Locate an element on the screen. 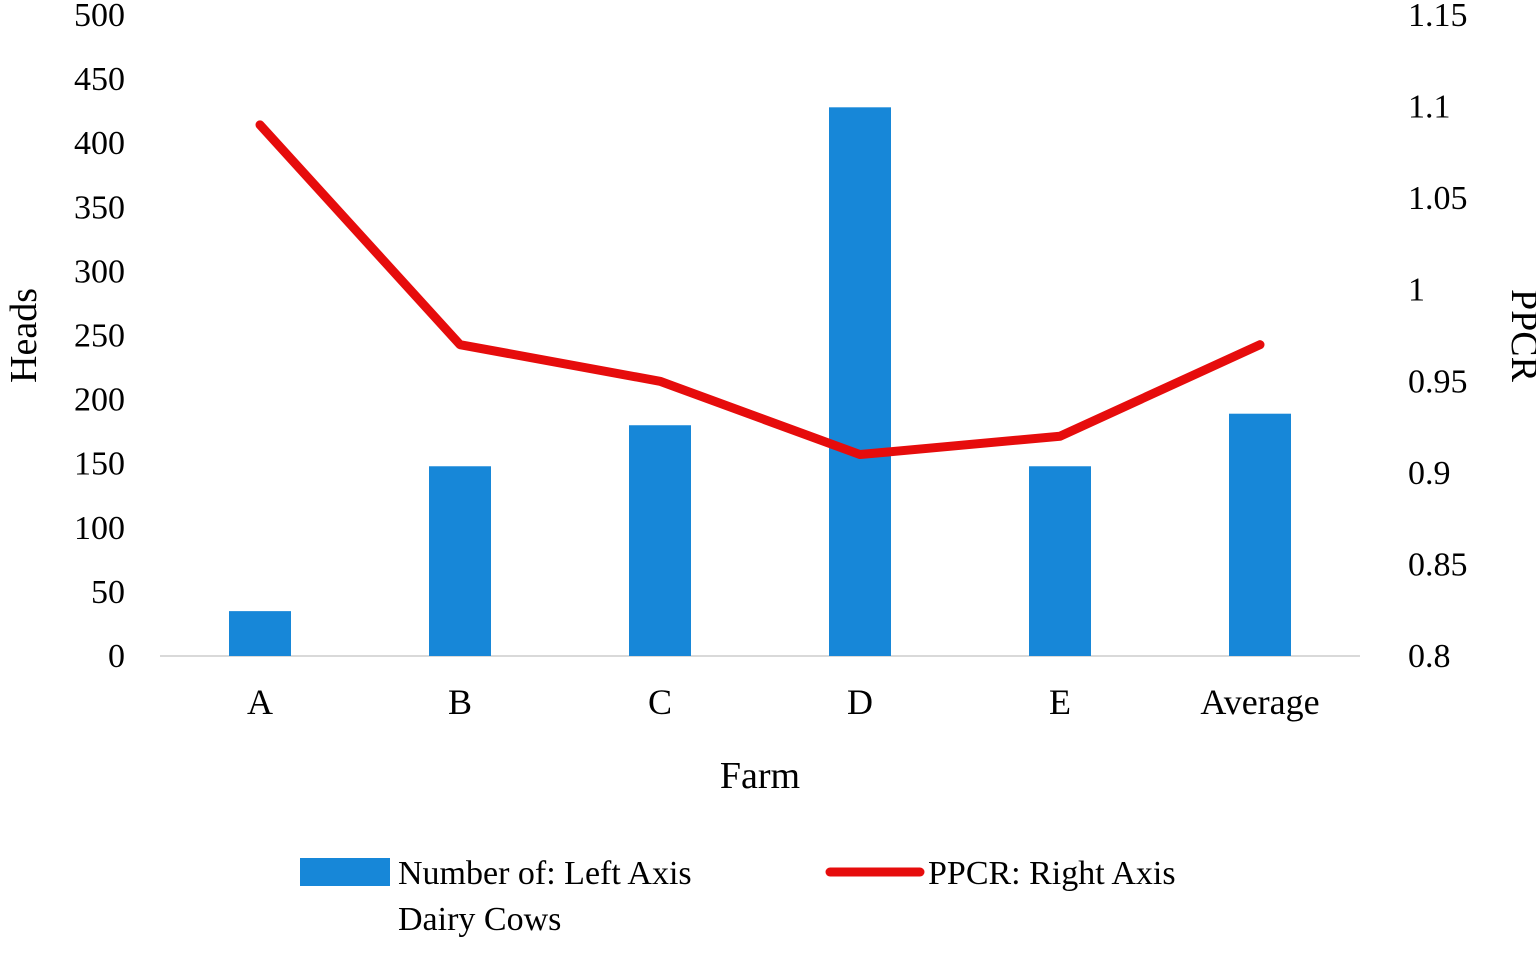  left-axis-tick-label: 400 is located at coordinates (99, 143).